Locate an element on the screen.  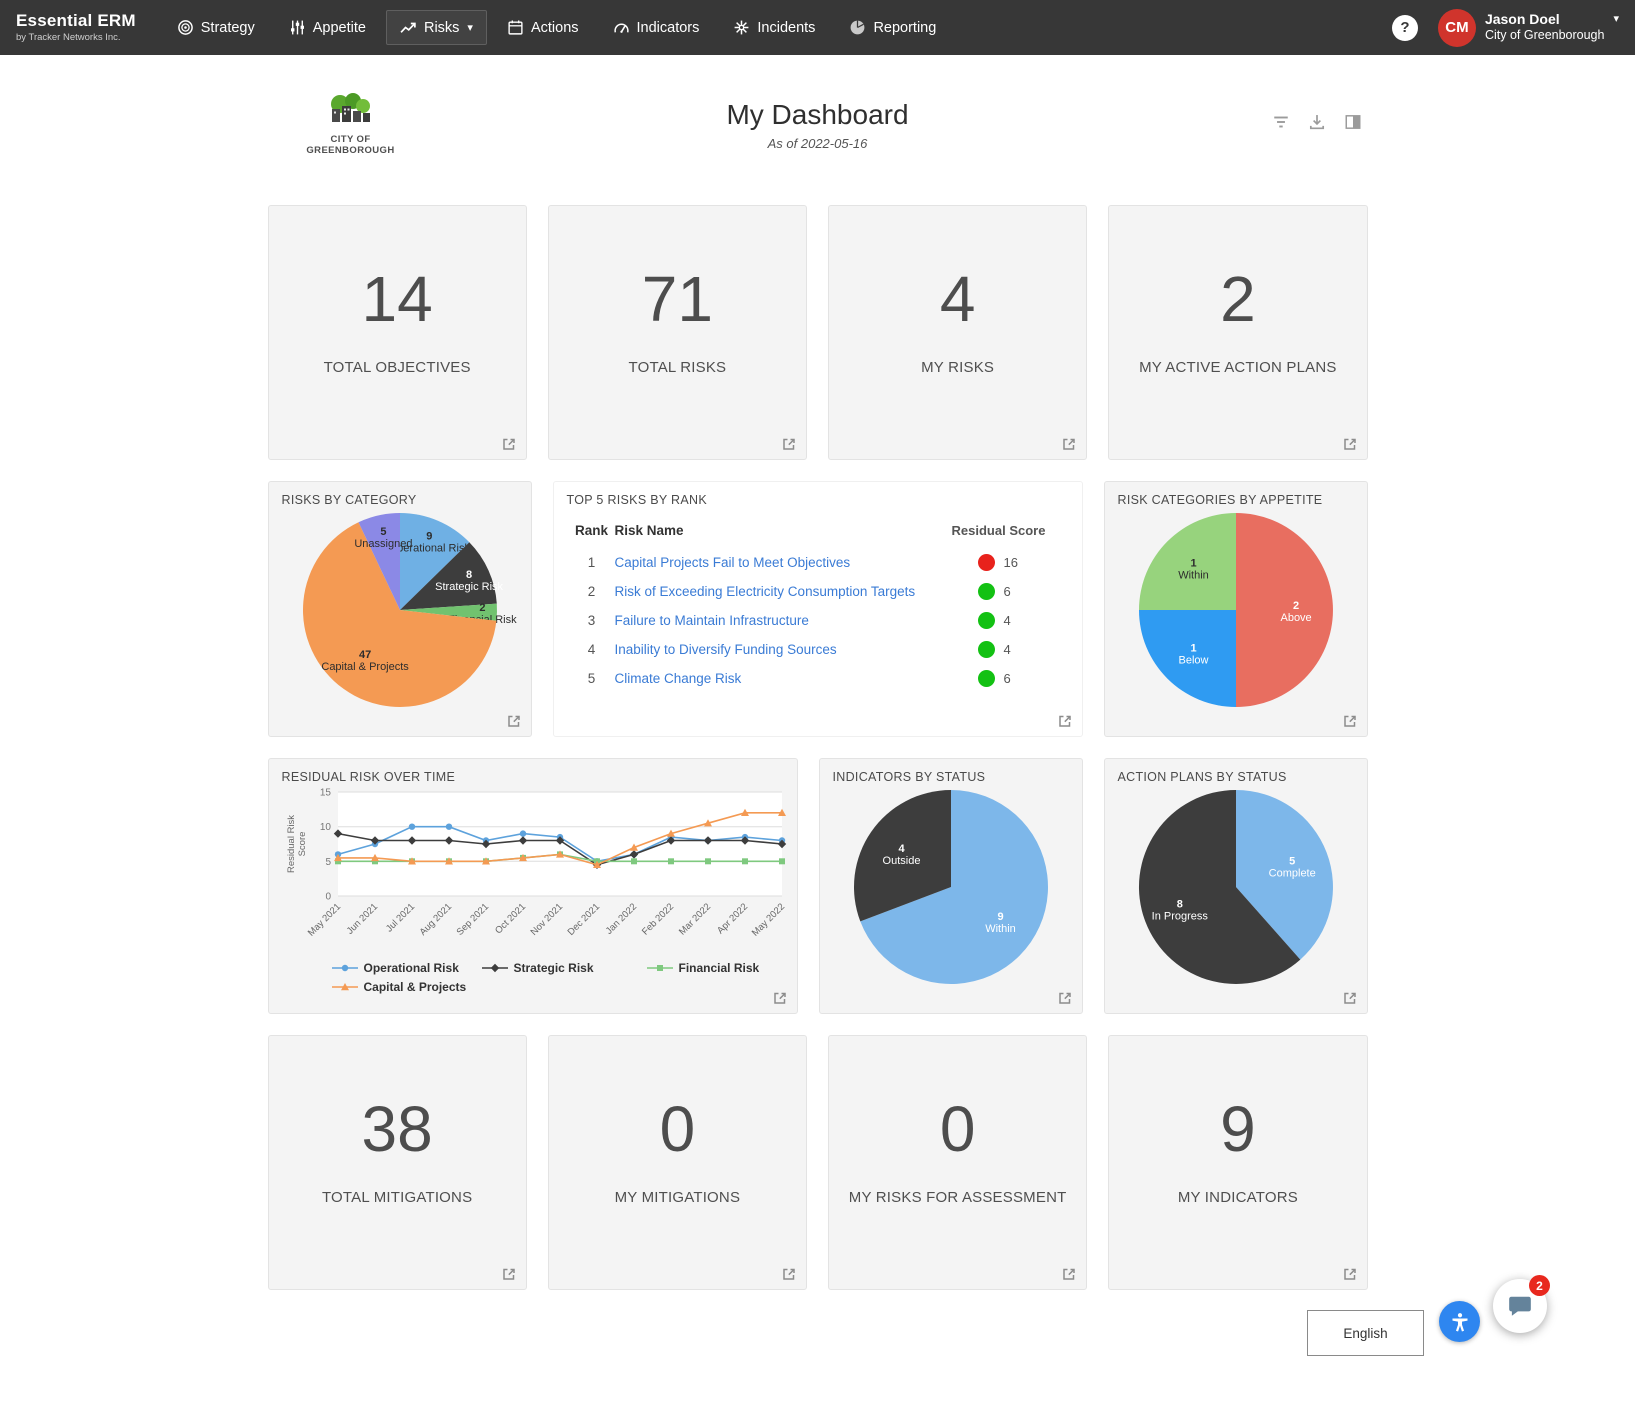
user-menu: CM Jason Doel City of Greenborough ▾ is located at coordinates (1528, 27).